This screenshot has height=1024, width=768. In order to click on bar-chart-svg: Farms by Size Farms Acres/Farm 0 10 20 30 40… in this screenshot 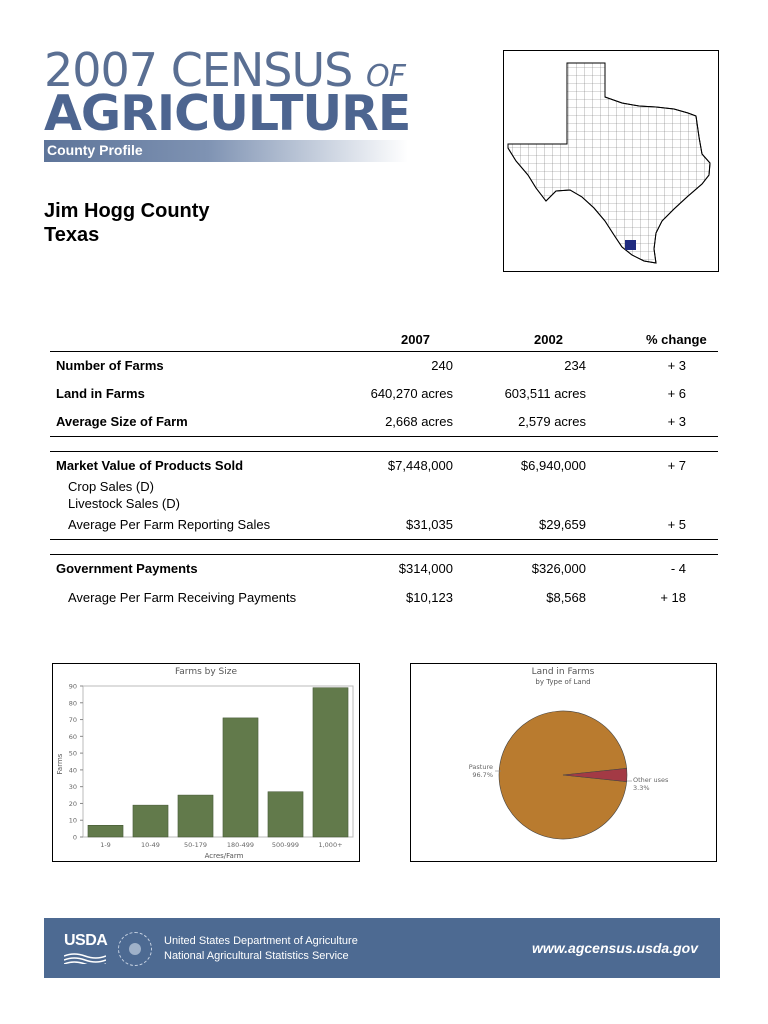, I will do `click(205, 763)`.